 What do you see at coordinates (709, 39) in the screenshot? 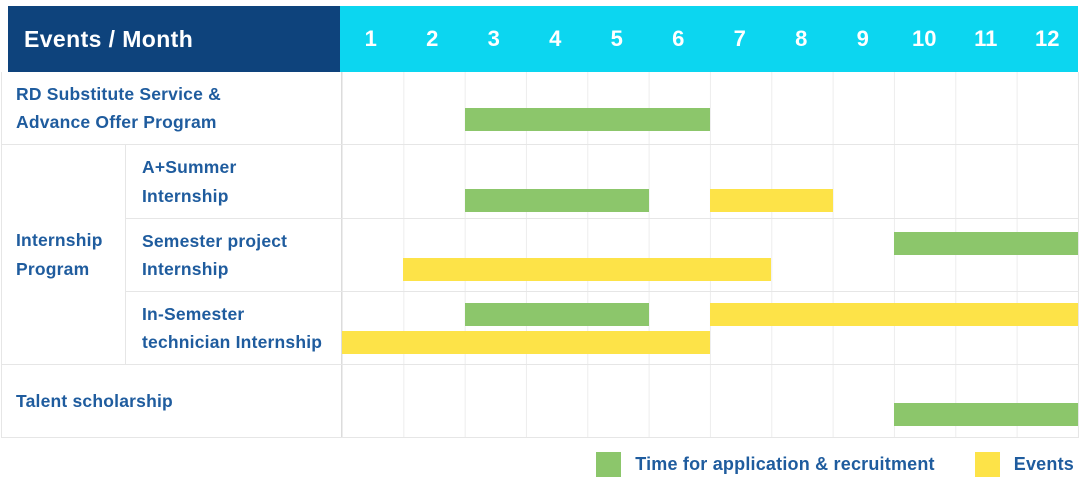
I see `month-header: 1 2 3 4 5 6 7 8 9 10 11 12` at bounding box center [709, 39].